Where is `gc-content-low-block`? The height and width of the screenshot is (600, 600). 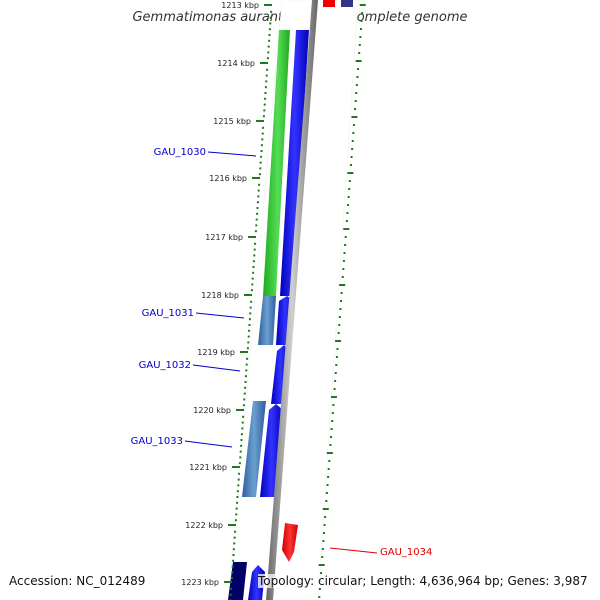 gc-content-low-block is located at coordinates (267, 320).